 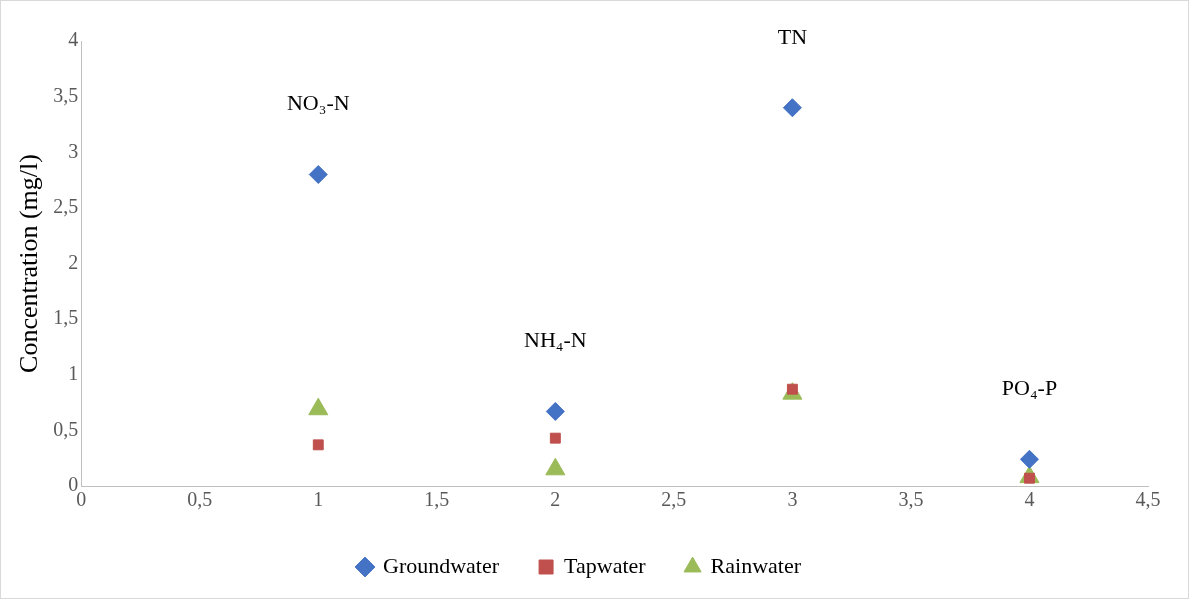 I want to click on y-tick-label: 2,5, so click(x=66, y=206).